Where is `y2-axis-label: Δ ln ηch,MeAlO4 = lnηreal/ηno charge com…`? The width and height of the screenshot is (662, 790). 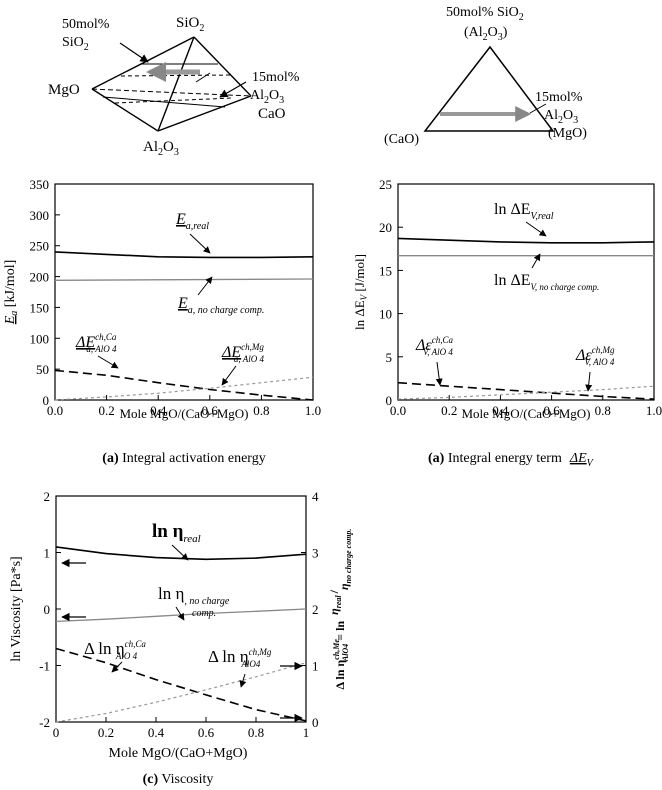 y2-axis-label: Δ ln ηch,MeAlO4 = lnηreal/ηno charge com… is located at coordinates (340, 609).